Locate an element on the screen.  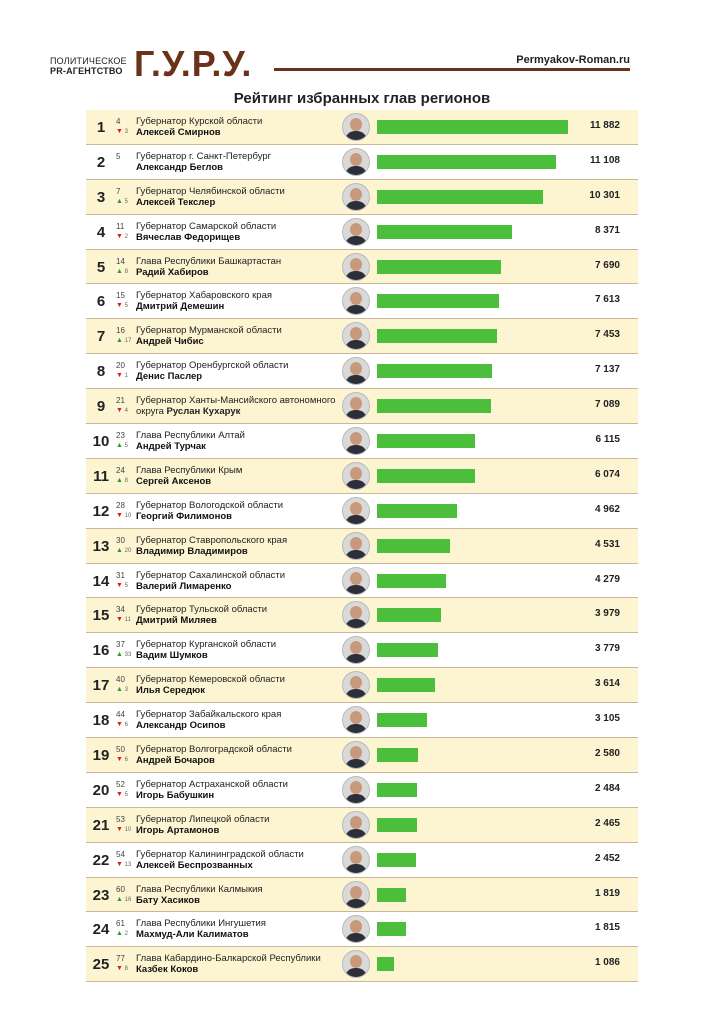
rank-number: 21 is located at coordinates (101, 825).